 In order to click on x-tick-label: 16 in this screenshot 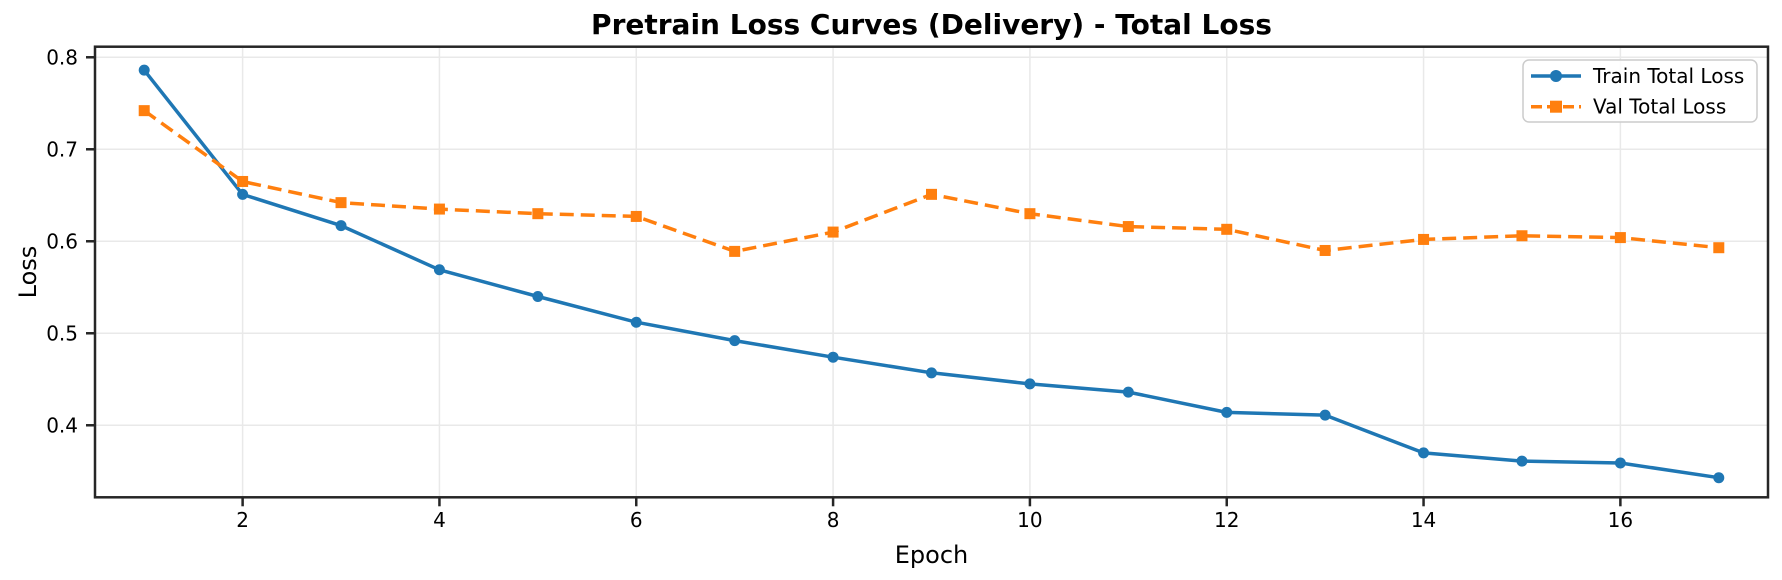, I will do `click(1620, 520)`.